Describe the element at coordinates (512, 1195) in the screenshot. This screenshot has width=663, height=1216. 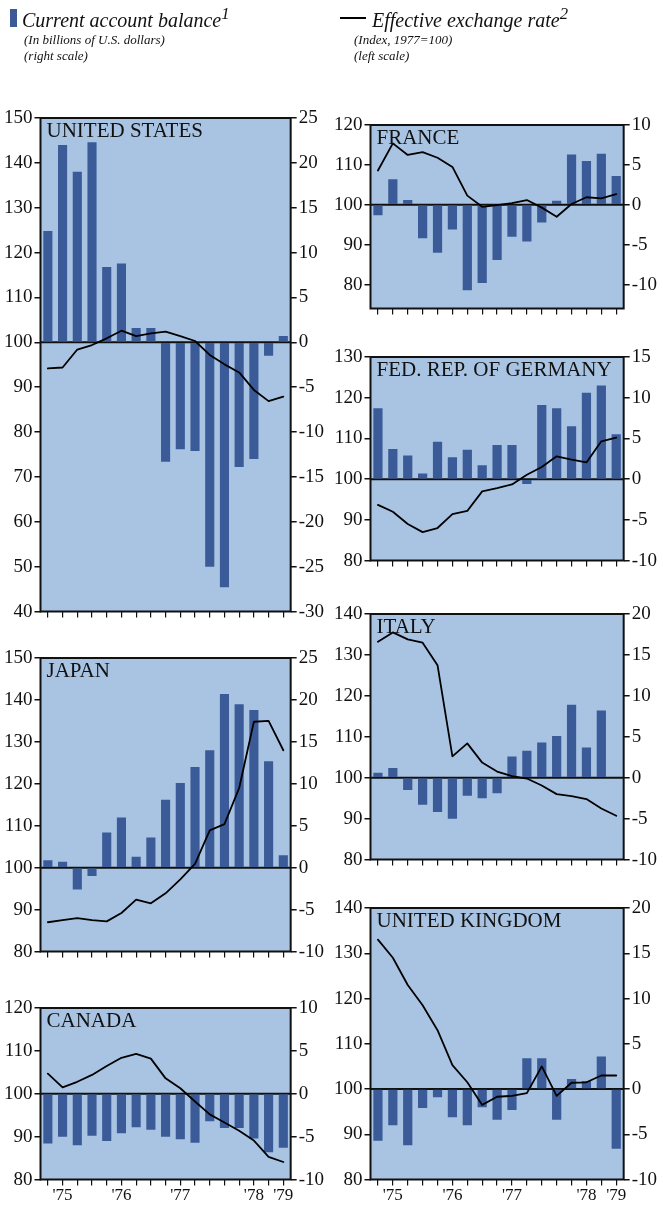
I see `x-tick-label: '77` at that location.